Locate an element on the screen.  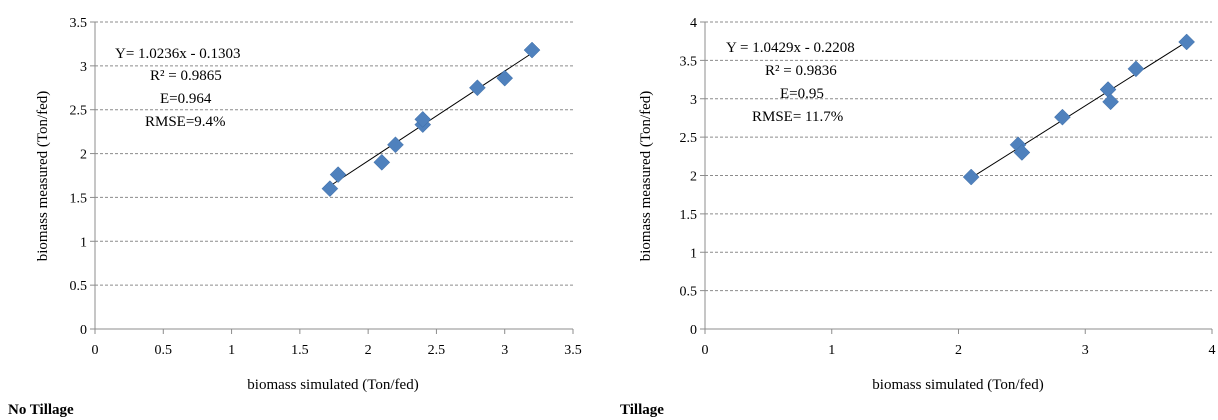
rmse-annotation: RMSE= 11.7% is located at coordinates (797, 117).